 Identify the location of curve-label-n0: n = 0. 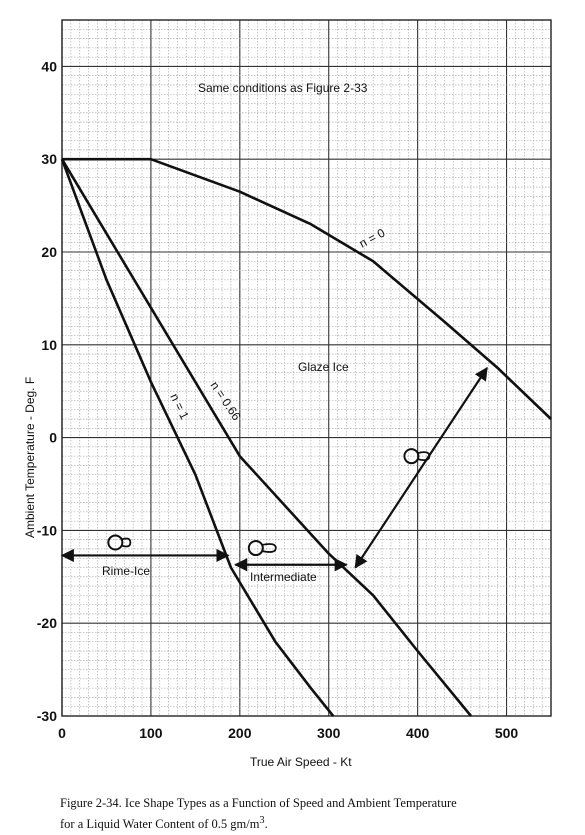
(372, 237).